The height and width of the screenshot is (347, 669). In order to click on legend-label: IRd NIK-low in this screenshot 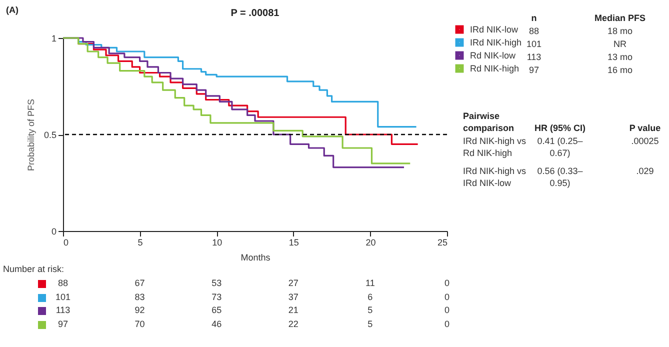, I will do `click(494, 29)`.